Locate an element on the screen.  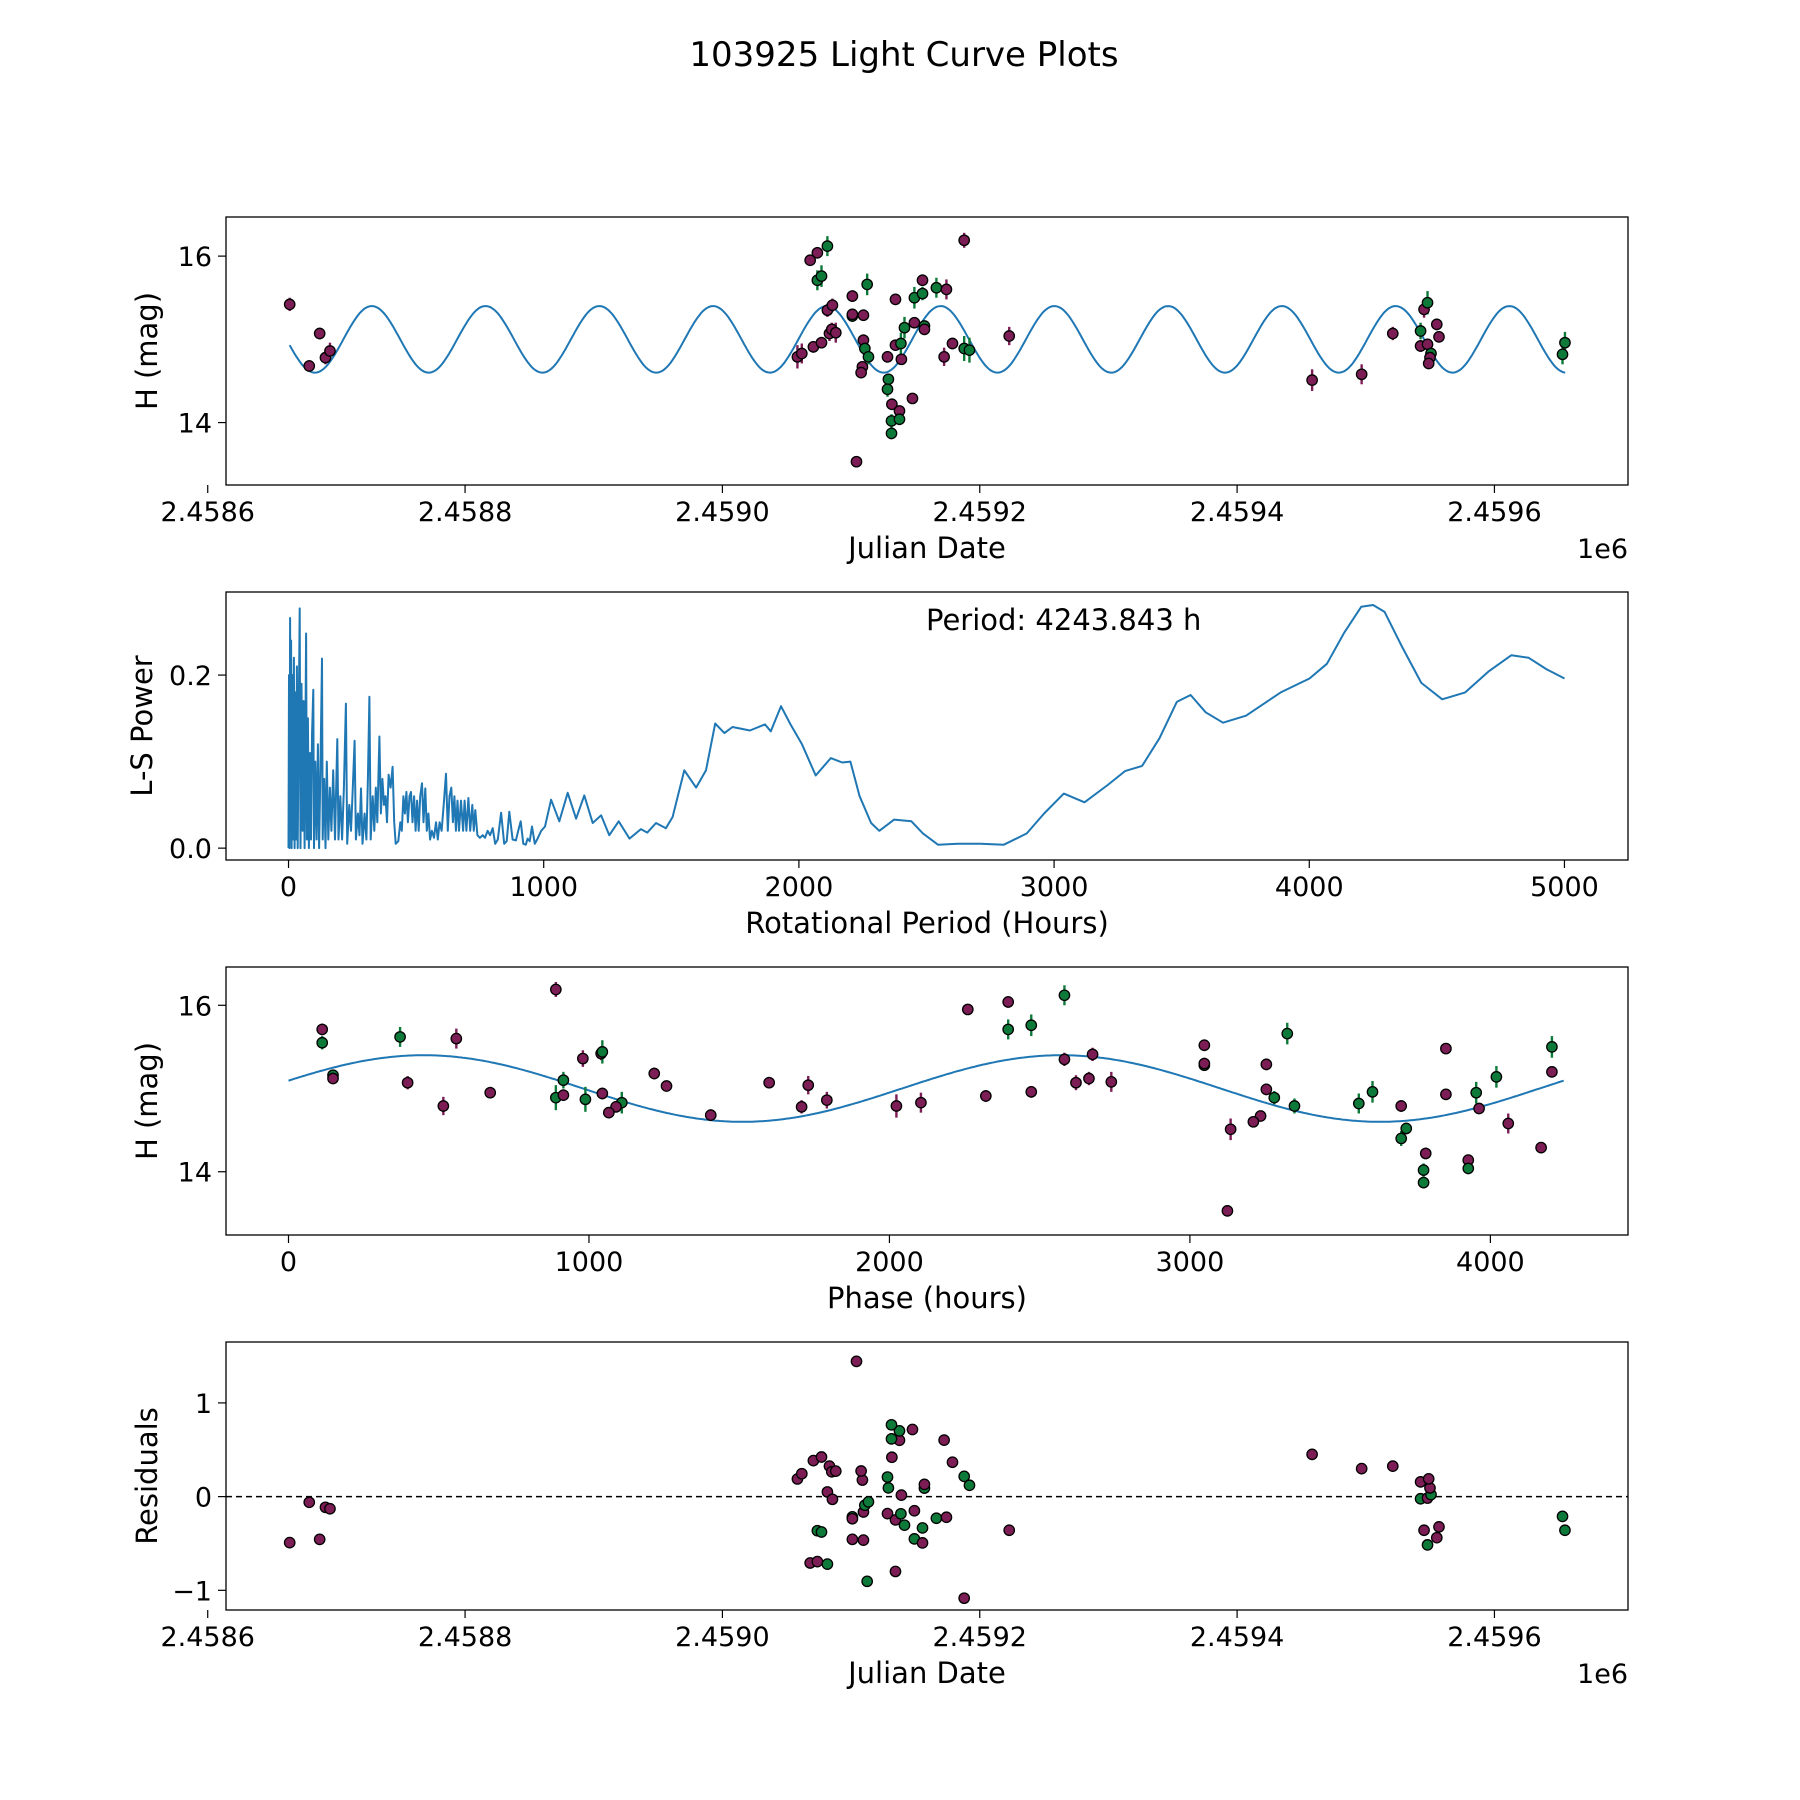
plot-area is located at coordinates (926, 1099).